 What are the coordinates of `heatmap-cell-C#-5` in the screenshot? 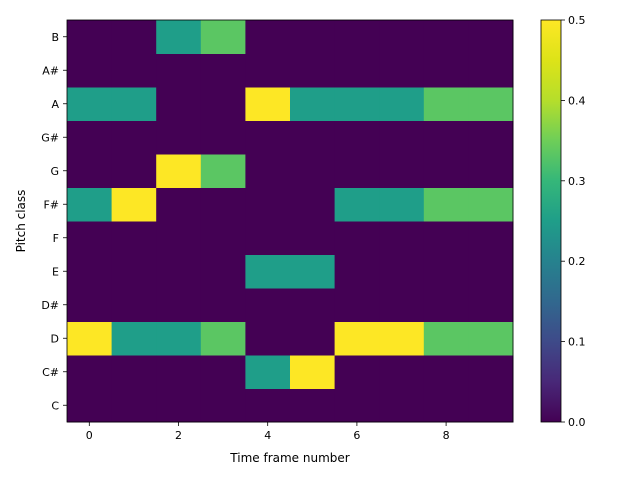 It's located at (313, 372).